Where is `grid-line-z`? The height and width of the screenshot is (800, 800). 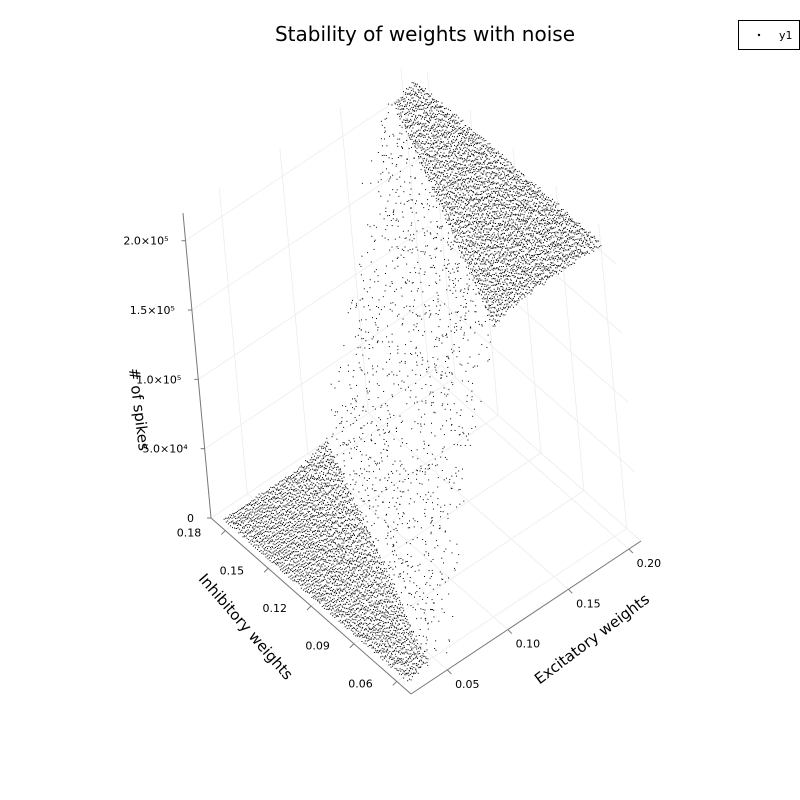 grid-line-z is located at coordinates (313, 303).